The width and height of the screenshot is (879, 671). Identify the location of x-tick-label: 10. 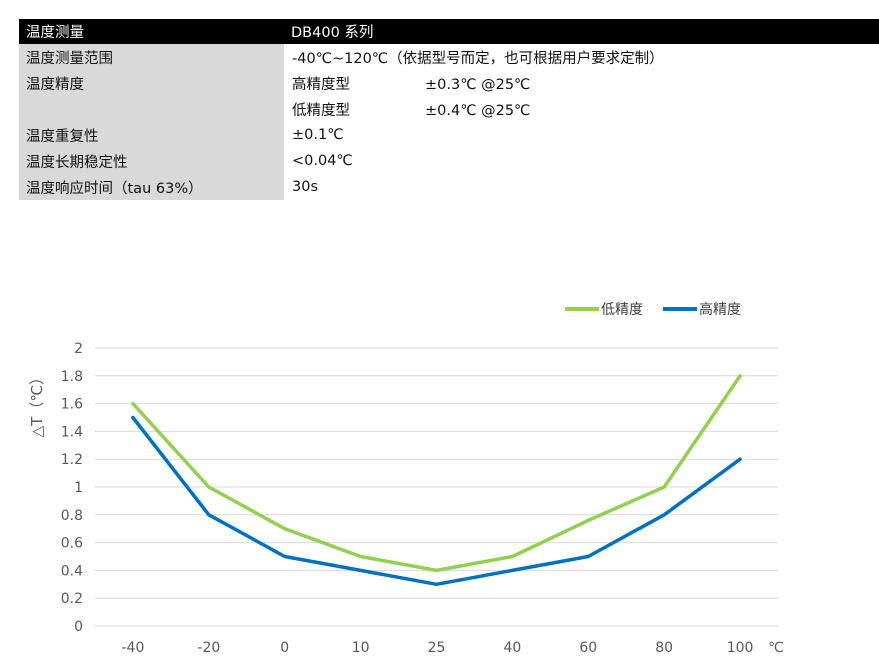
(361, 648).